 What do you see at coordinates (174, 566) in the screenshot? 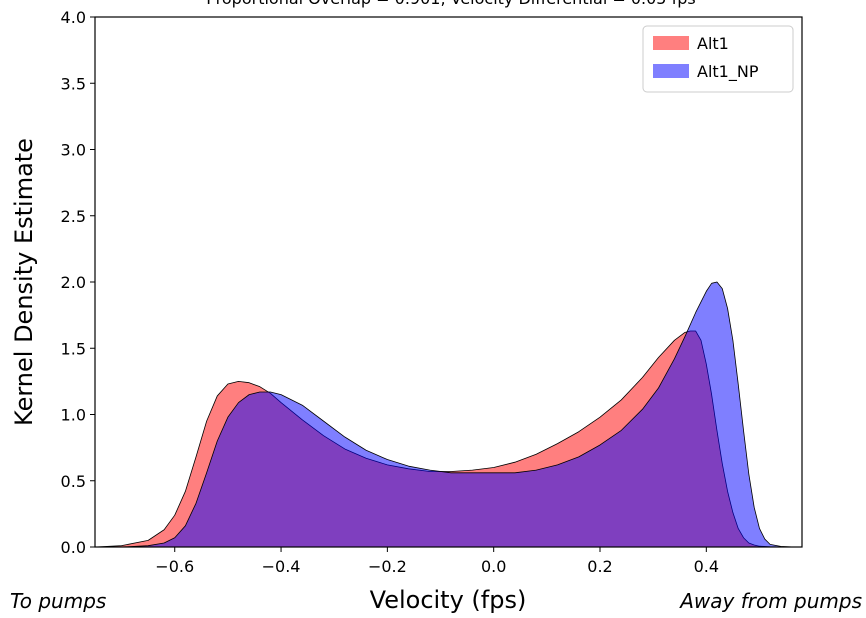
I see `x-tick-label: −0.6` at bounding box center [174, 566].